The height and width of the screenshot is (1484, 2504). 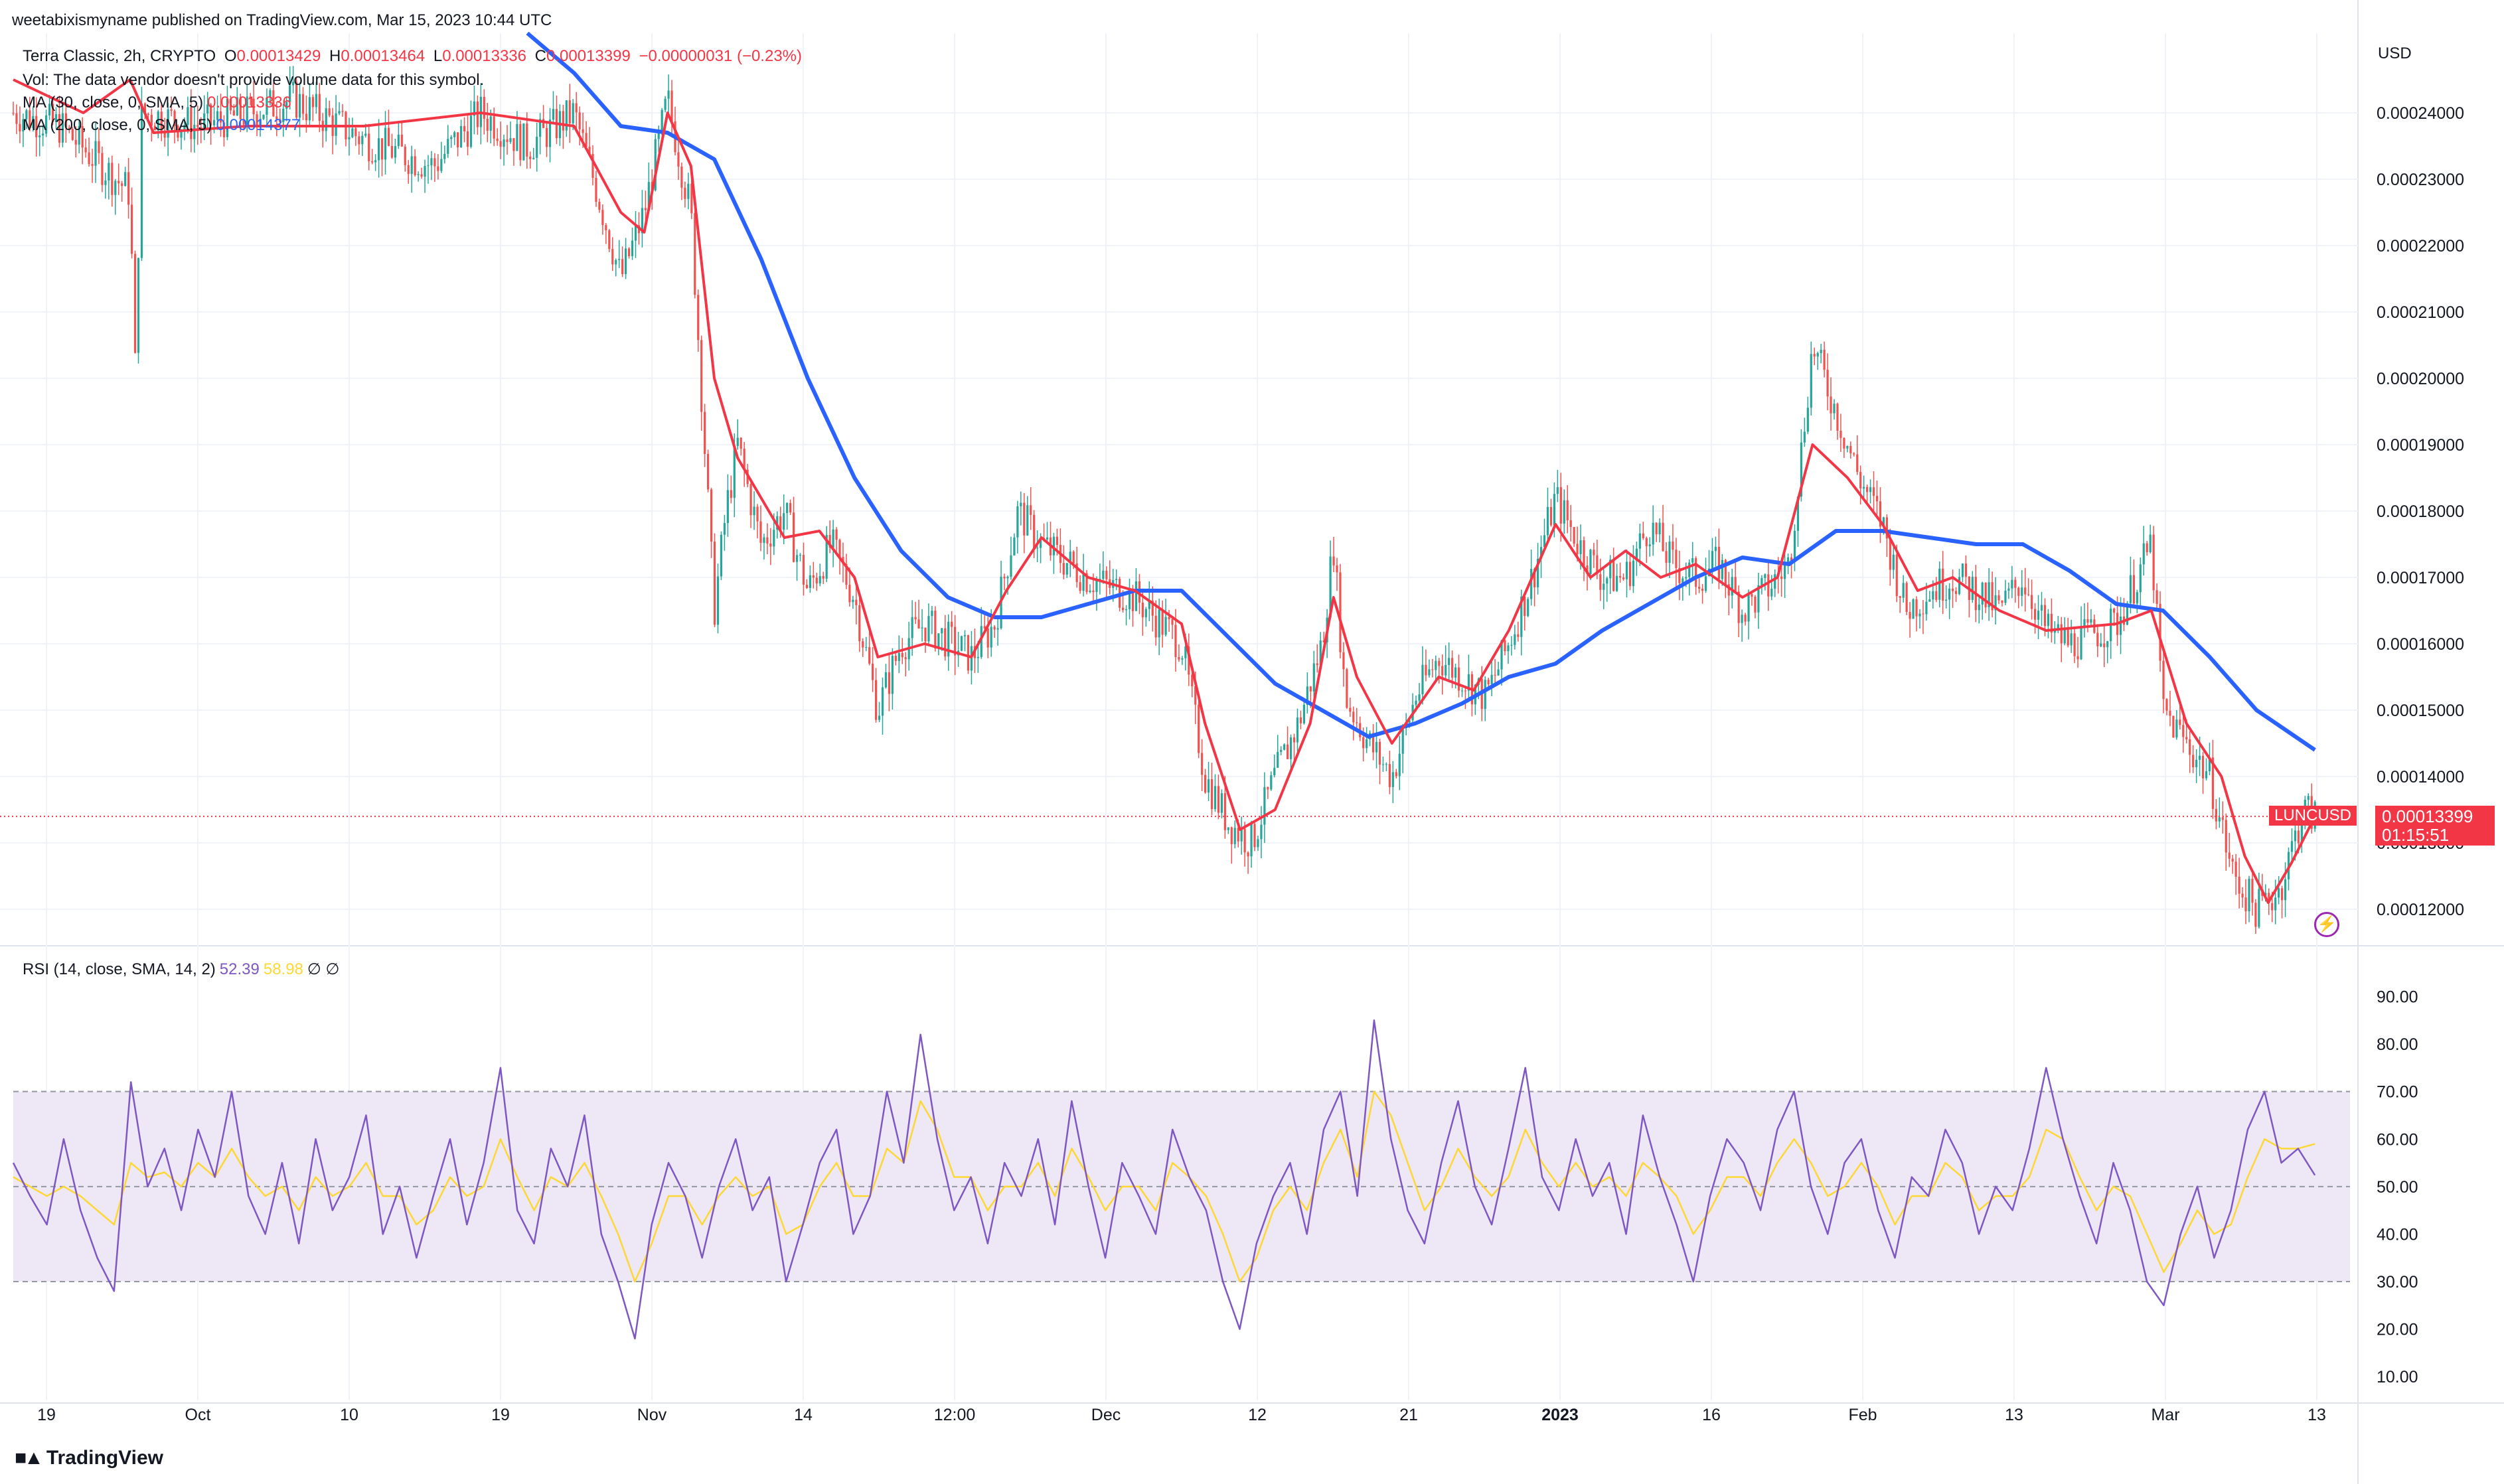 What do you see at coordinates (349, 1415) in the screenshot?
I see `time-tick-label: 10` at bounding box center [349, 1415].